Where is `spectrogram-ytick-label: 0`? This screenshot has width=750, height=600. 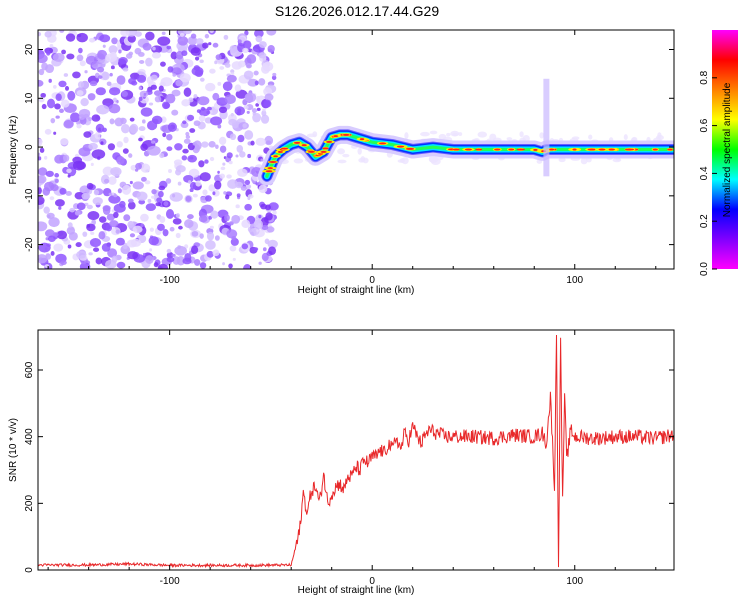
spectrogram-ytick-label: 0 is located at coordinates (29, 147).